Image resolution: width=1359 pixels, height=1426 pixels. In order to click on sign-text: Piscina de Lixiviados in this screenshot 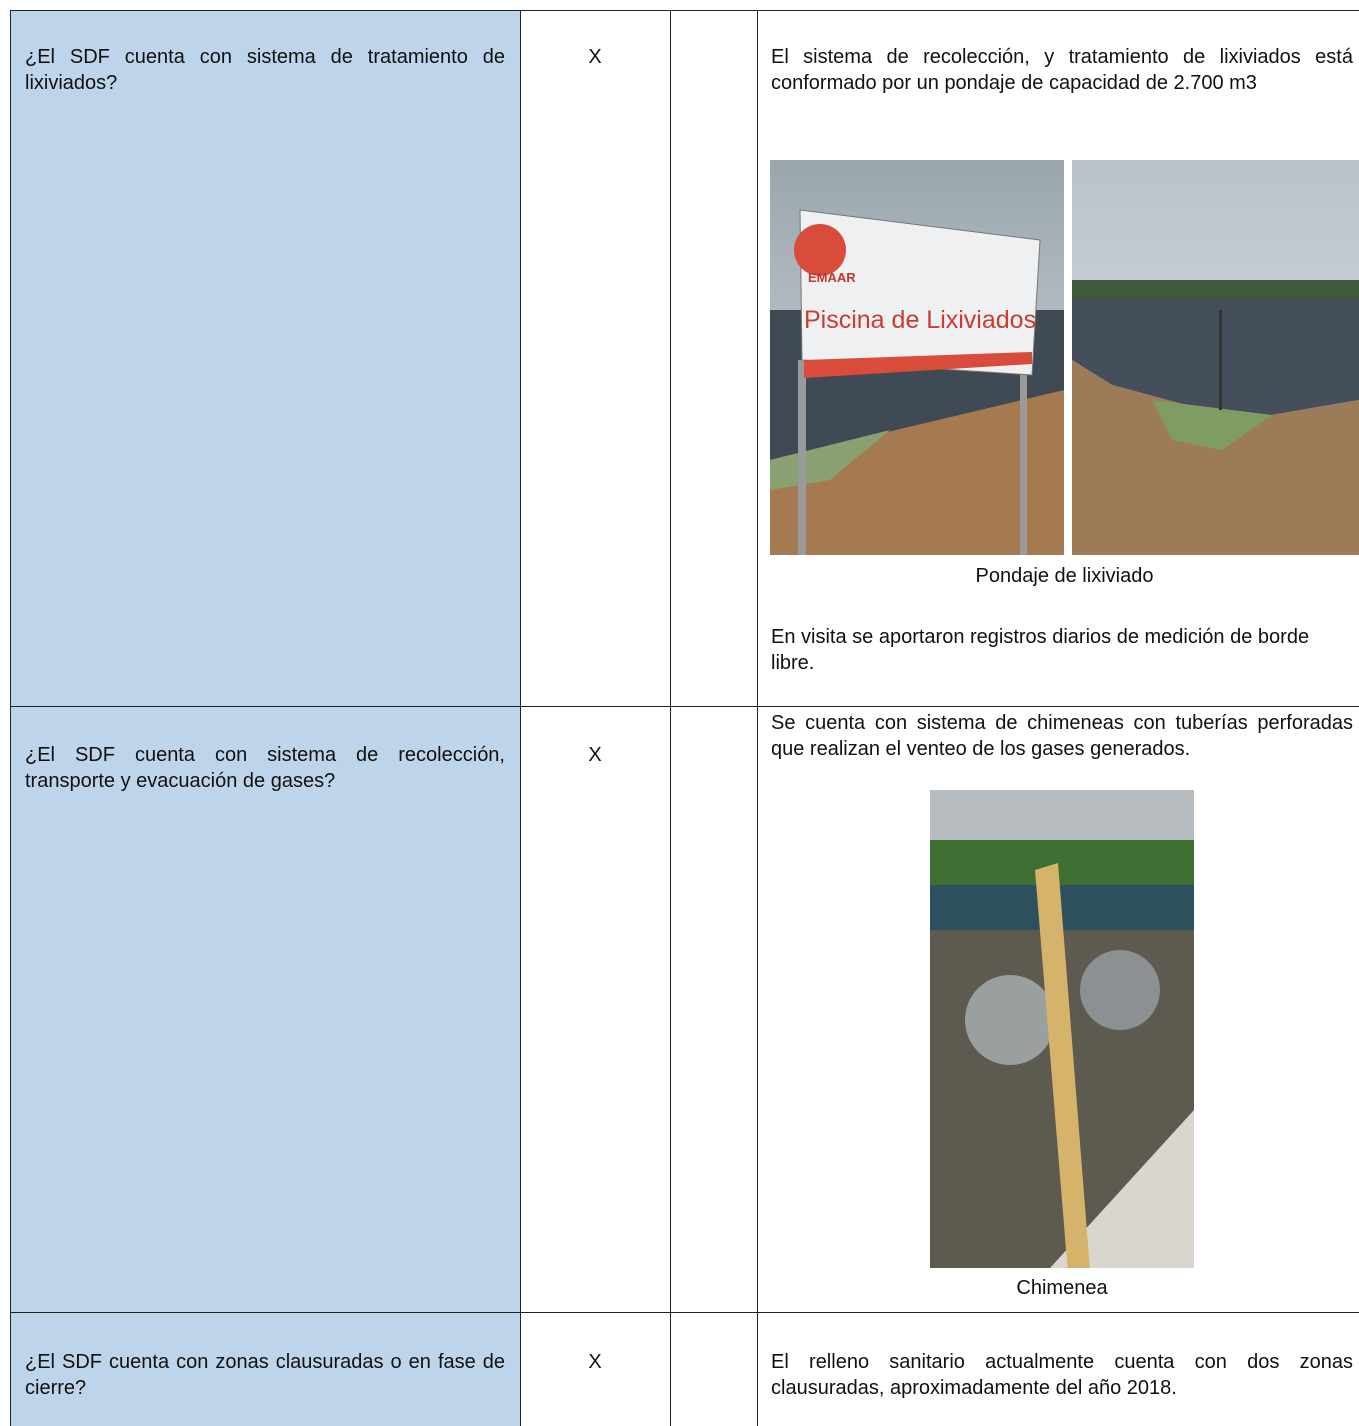, I will do `click(920, 320)`.